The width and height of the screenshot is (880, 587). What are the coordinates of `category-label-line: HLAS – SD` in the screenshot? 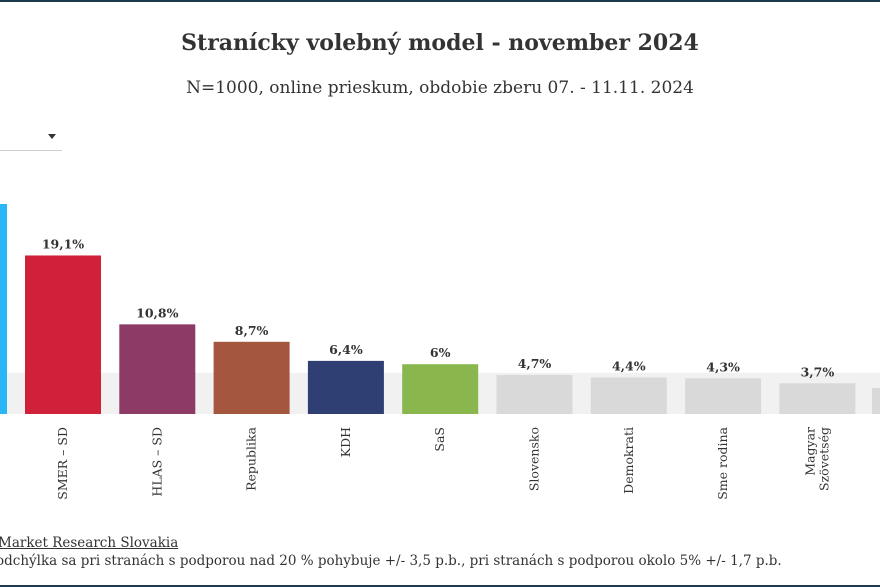 It's located at (156, 462).